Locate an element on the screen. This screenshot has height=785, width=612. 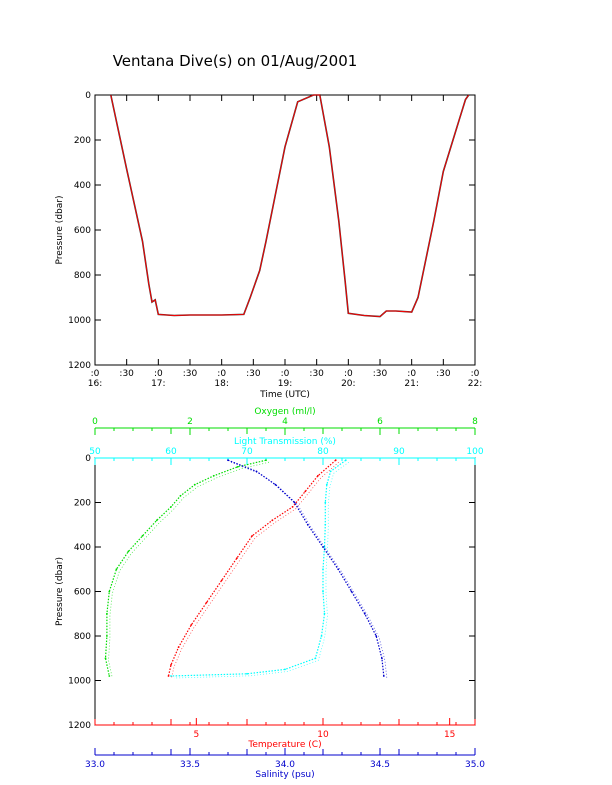
axis-tick-label: 5 is located at coordinates (196, 735).